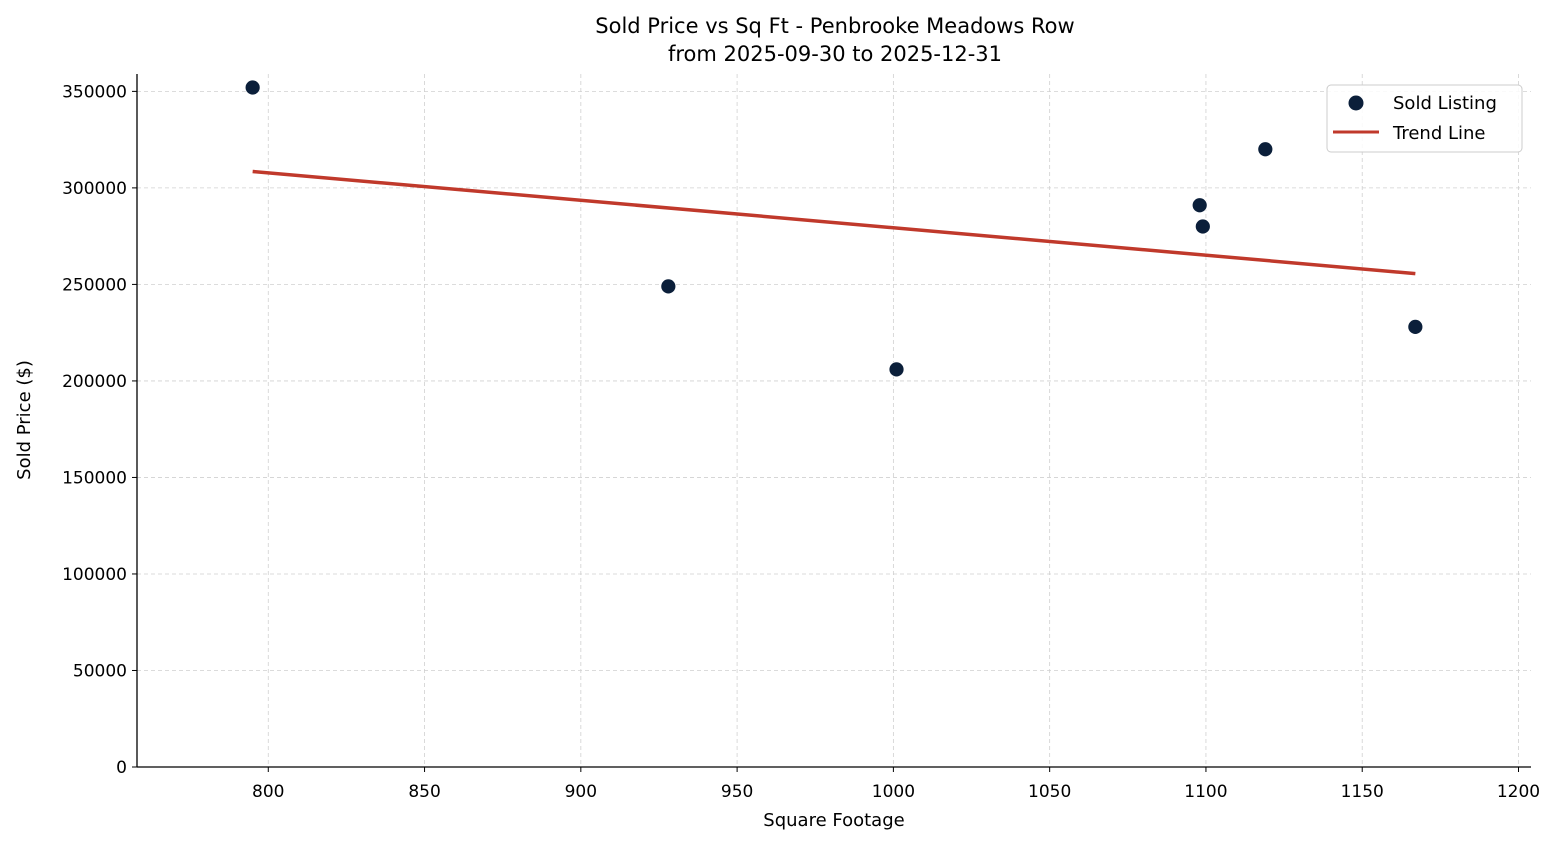 This screenshot has width=1560, height=845. I want to click on x-tick-label: 1000, so click(893, 792).